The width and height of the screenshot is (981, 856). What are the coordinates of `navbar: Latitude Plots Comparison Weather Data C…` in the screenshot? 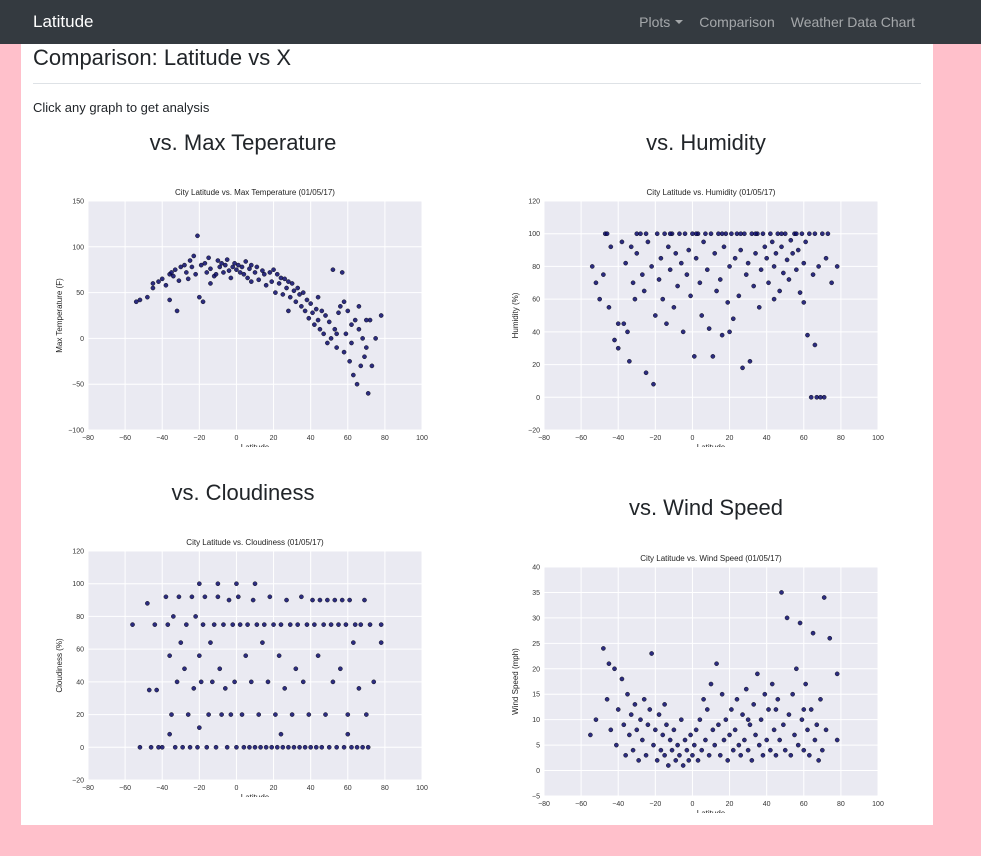 It's located at (490, 22).